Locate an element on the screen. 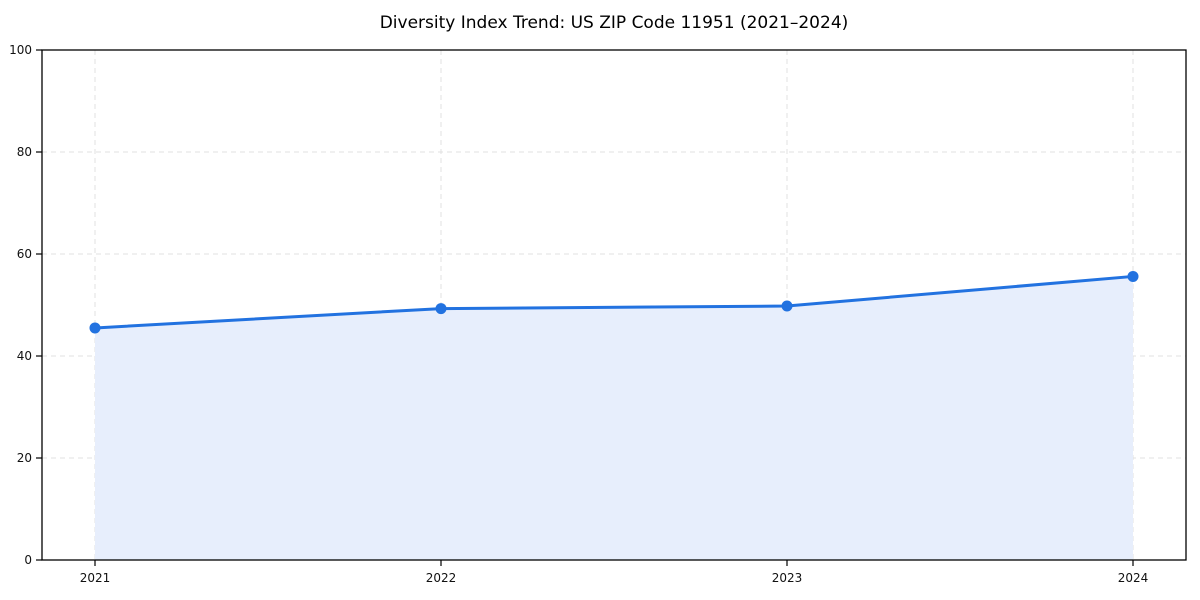 The width and height of the screenshot is (1200, 600). x-tick-label-2022: 2022 is located at coordinates (441, 578).